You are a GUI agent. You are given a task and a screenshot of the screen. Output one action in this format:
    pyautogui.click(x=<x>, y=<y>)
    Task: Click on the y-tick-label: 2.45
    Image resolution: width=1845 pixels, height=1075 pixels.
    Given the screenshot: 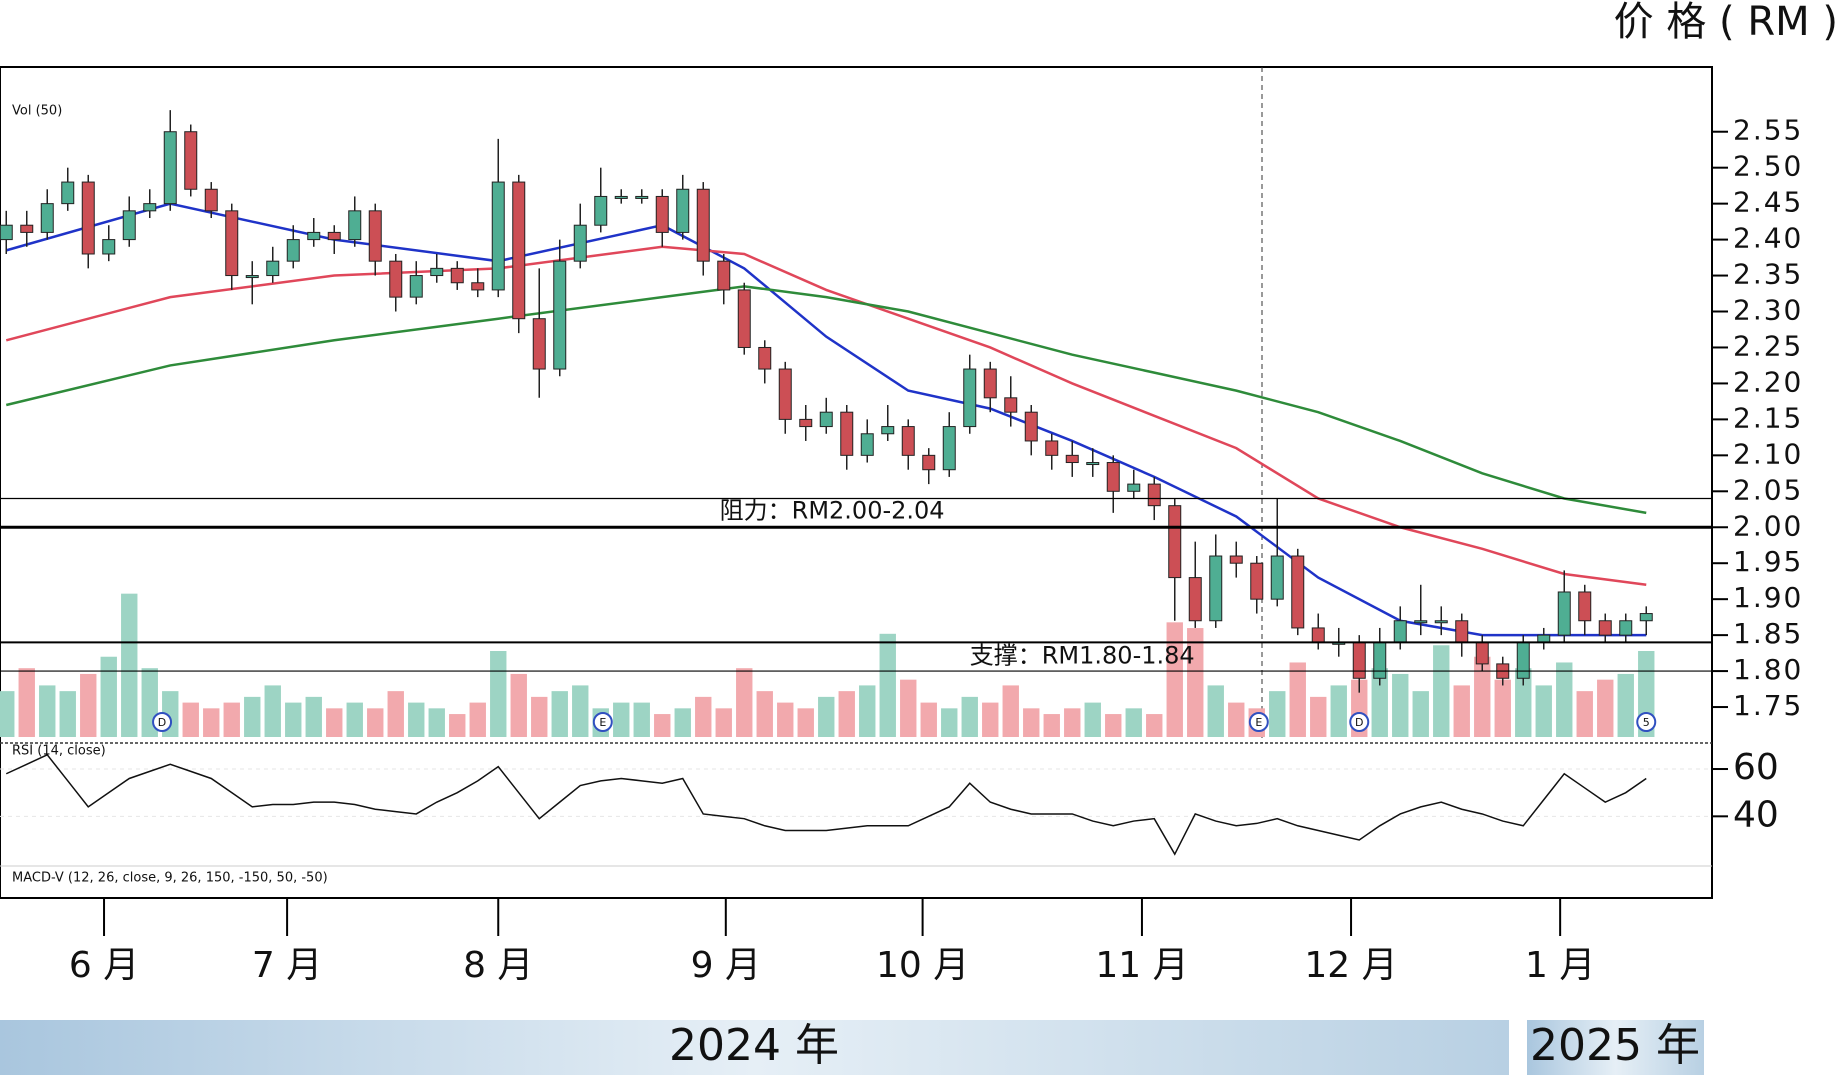 What is the action you would take?
    pyautogui.click(x=1768, y=202)
    